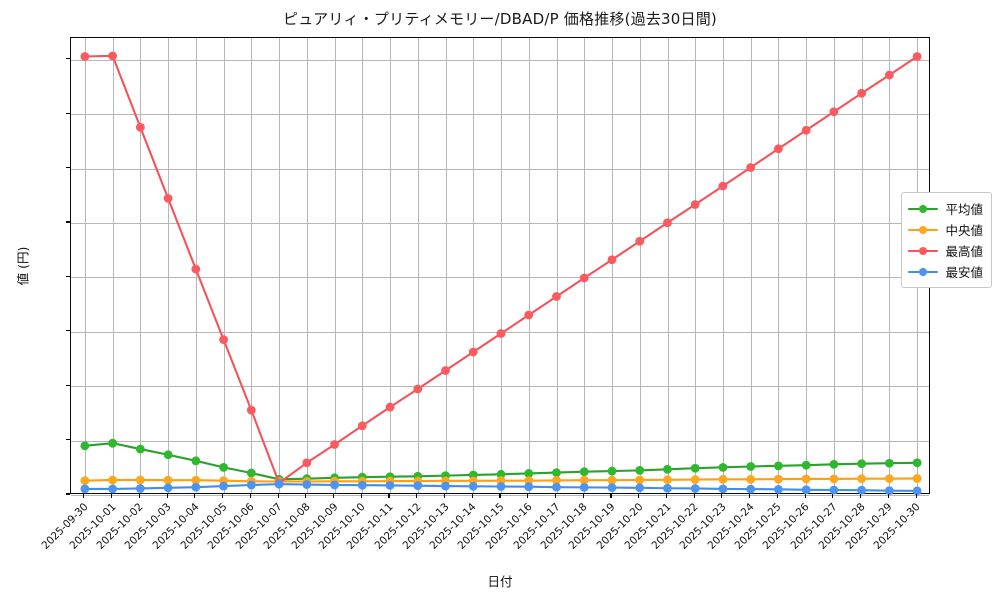  Describe the element at coordinates (945, 271) in the screenshot. I see `legend-item-4: 最安値` at that location.